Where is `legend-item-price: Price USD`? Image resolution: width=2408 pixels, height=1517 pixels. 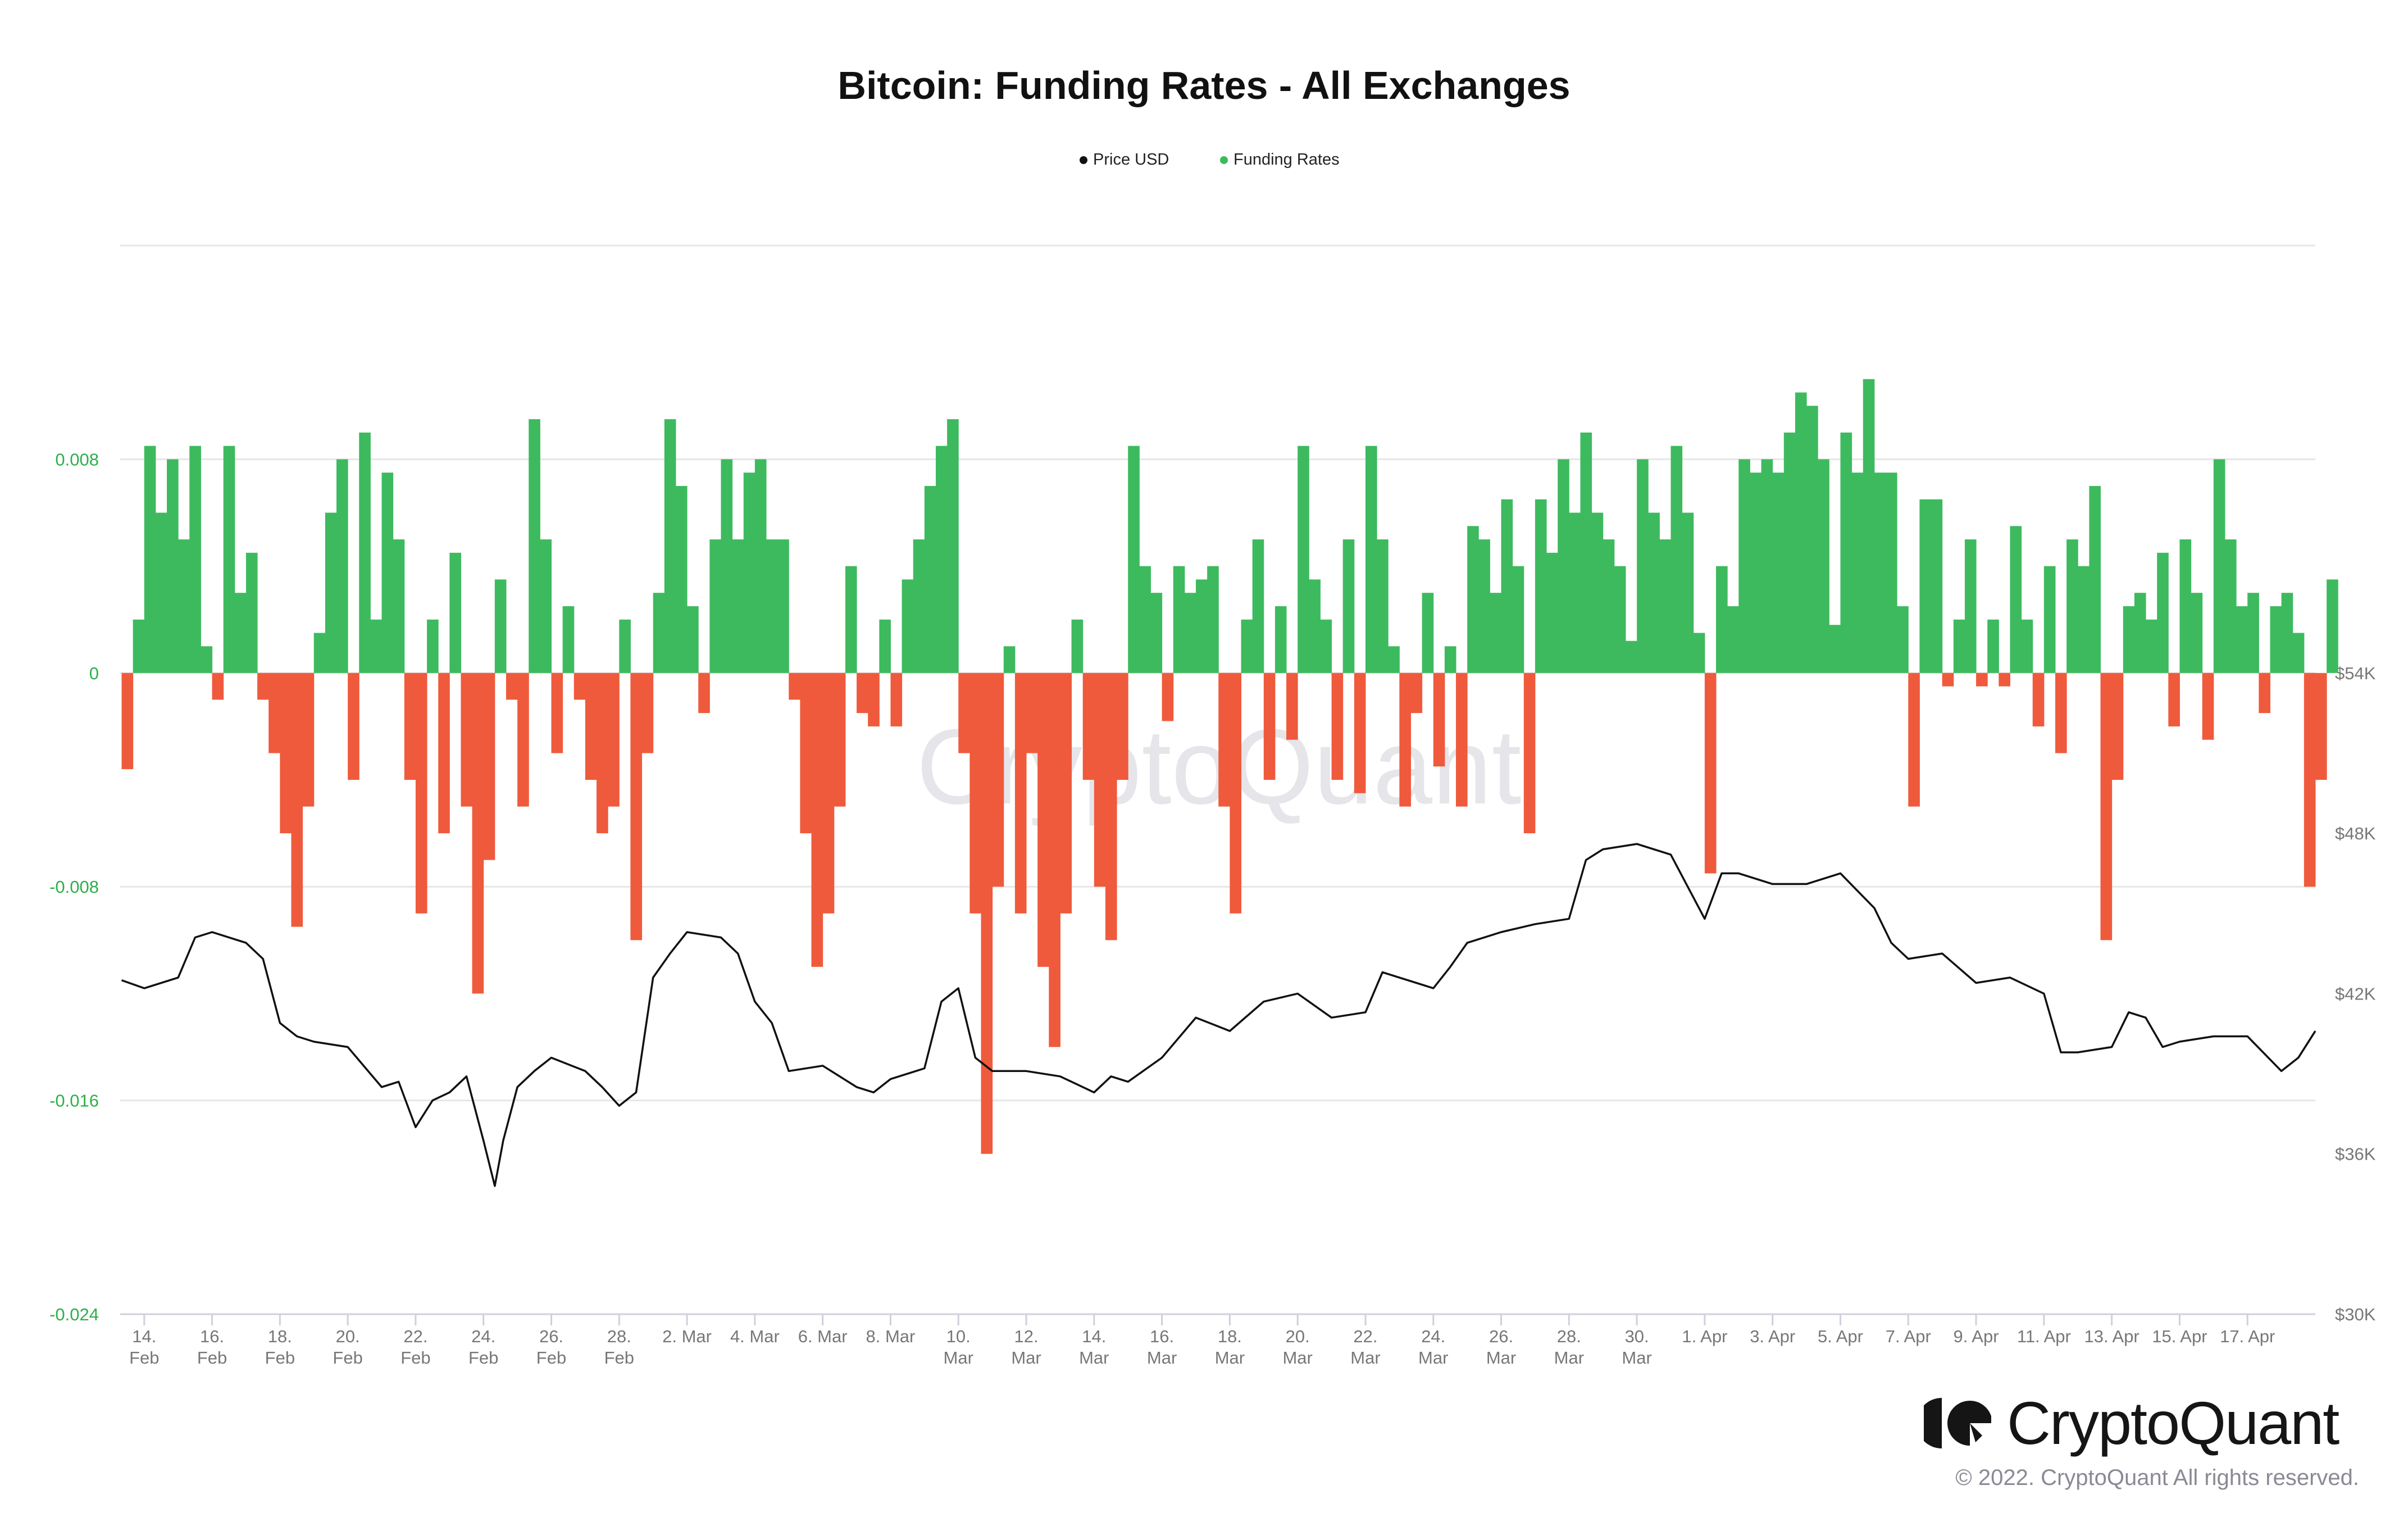 legend-item-price: Price USD is located at coordinates (1124, 160).